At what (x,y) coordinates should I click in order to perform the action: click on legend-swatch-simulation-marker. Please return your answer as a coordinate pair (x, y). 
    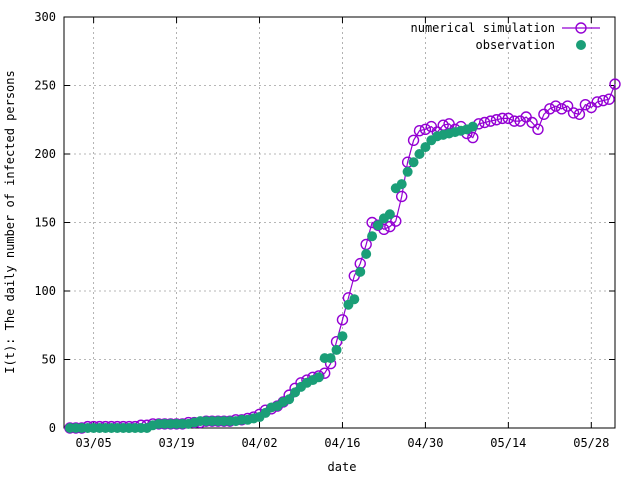
    Looking at the image, I should click on (581, 28).